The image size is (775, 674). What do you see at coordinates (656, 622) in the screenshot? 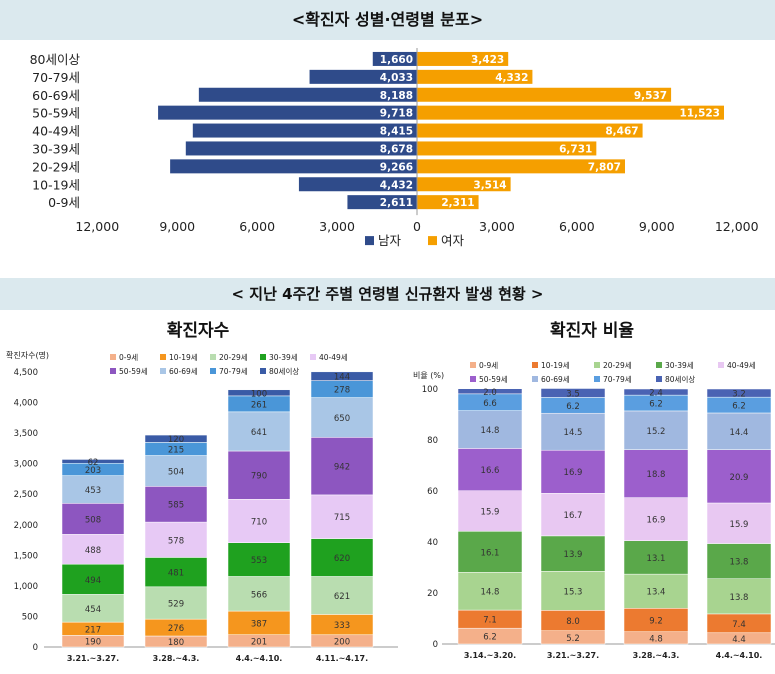
I see `segment-value: 9.2` at bounding box center [656, 622].